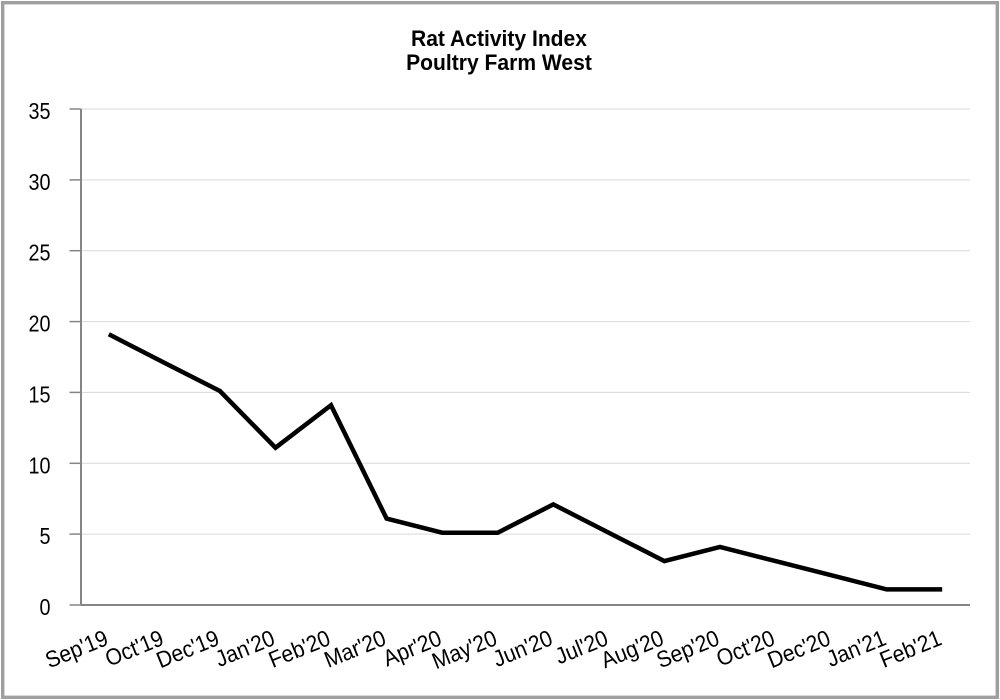 This screenshot has width=1000, height=700. What do you see at coordinates (44, 537) in the screenshot?
I see `svg-text: 5` at bounding box center [44, 537].